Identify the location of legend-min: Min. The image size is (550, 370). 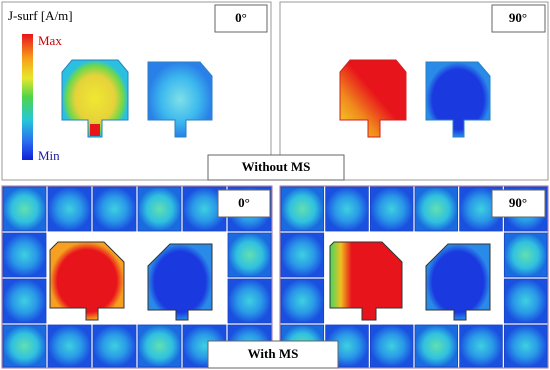
(49, 155).